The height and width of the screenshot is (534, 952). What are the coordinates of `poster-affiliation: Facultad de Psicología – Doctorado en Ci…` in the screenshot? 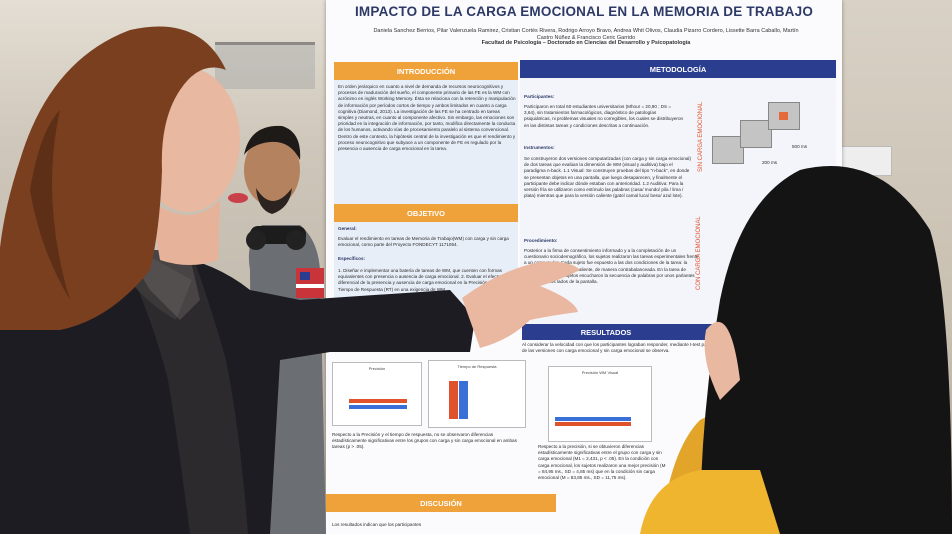 It's located at (586, 43).